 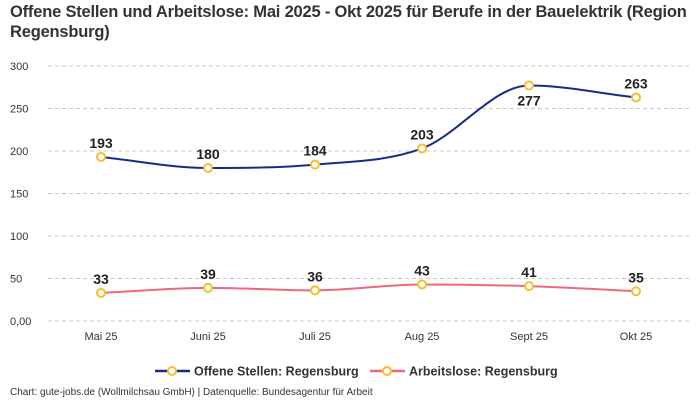 What do you see at coordinates (19, 110) in the screenshot?
I see `y-tick-label: 250` at bounding box center [19, 110].